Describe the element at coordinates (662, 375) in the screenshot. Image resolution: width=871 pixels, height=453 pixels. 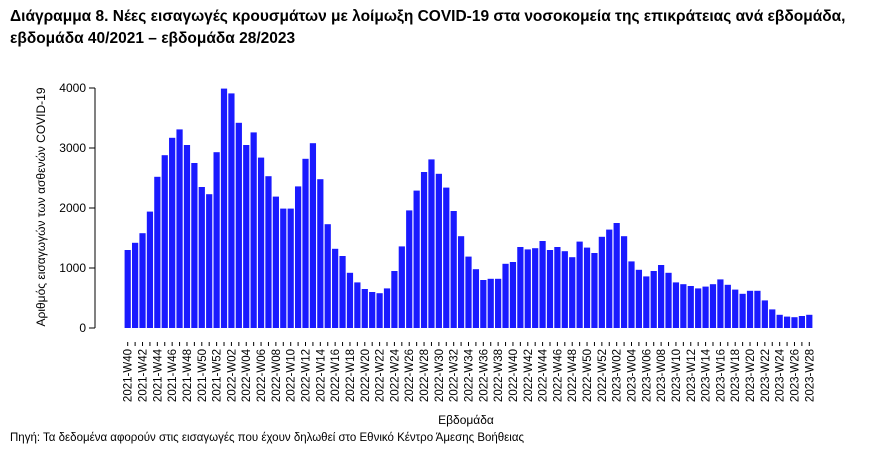
I see `x-tick-label: 2023-W08` at that location.